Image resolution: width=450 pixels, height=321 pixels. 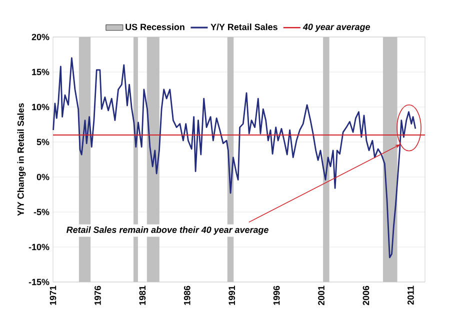 What do you see at coordinates (366, 296) in the screenshot?
I see `x-tick-label: 2006` at bounding box center [366, 296].